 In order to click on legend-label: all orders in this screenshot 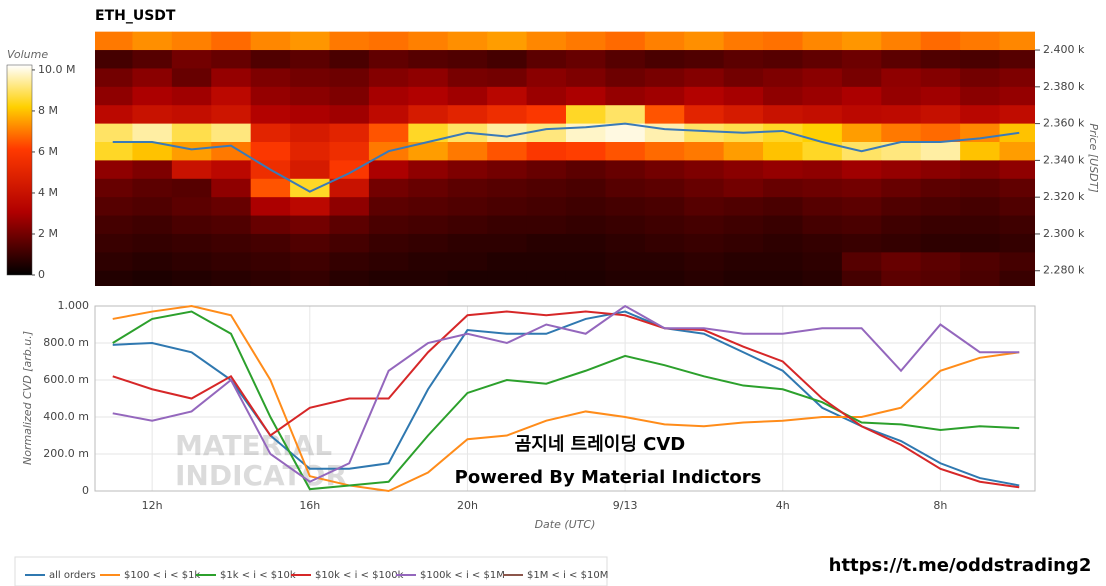, I will do `click(72, 575)`.